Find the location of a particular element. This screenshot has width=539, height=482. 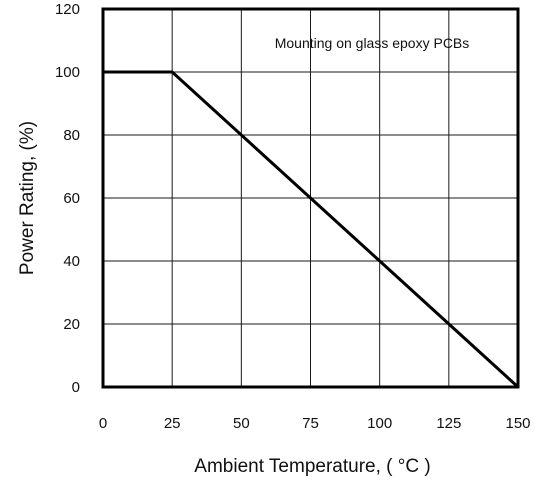

x-tick-label-100: 100 is located at coordinates (379, 423).